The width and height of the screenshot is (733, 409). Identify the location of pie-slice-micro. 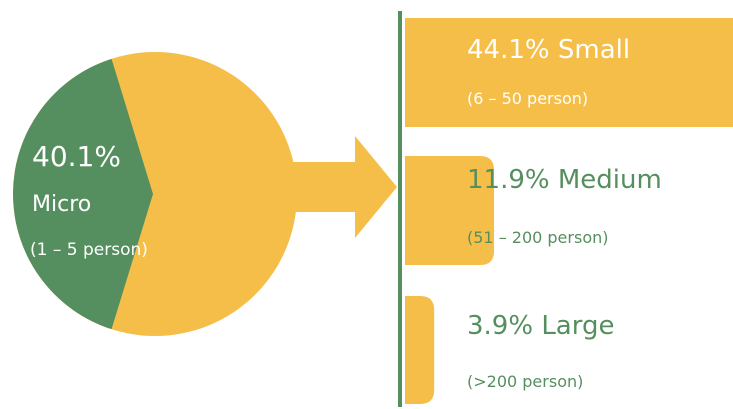
(82, 194).